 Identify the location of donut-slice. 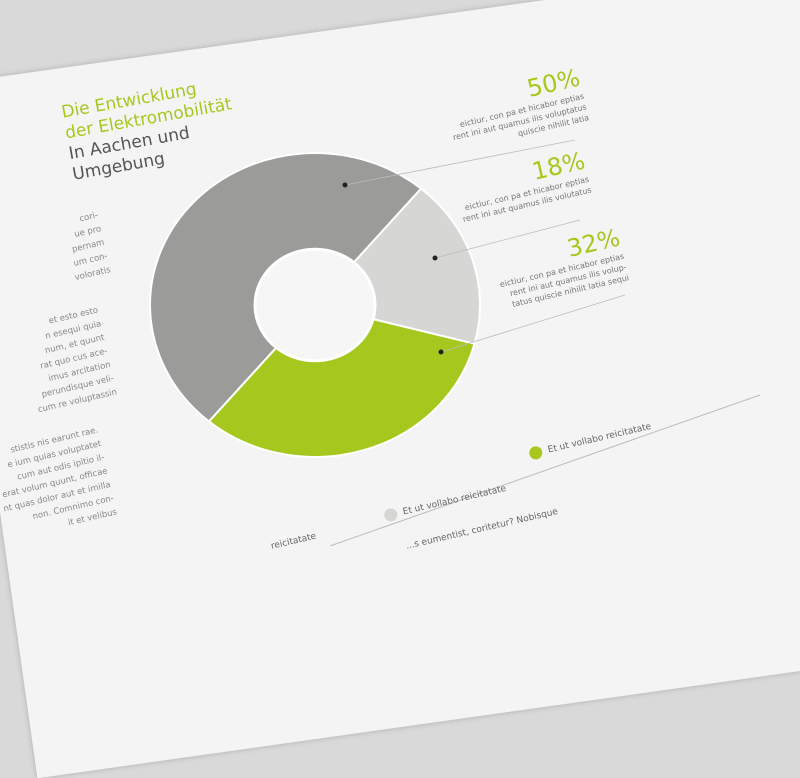
(341, 380).